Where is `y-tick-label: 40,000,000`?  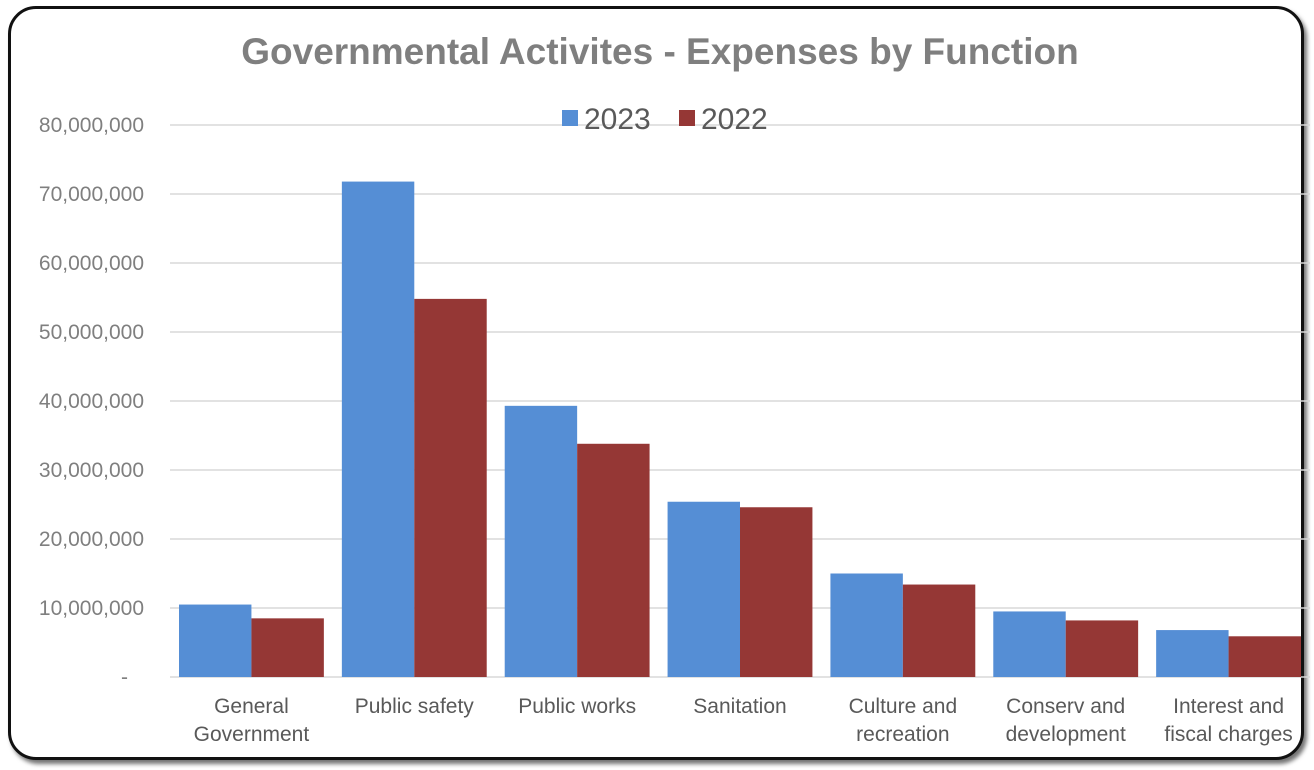
y-tick-label: 40,000,000 is located at coordinates (91, 401).